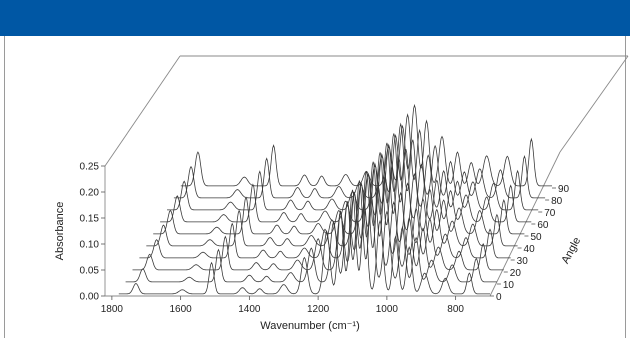  I want to click on frame-right-border, so click(625, 187).